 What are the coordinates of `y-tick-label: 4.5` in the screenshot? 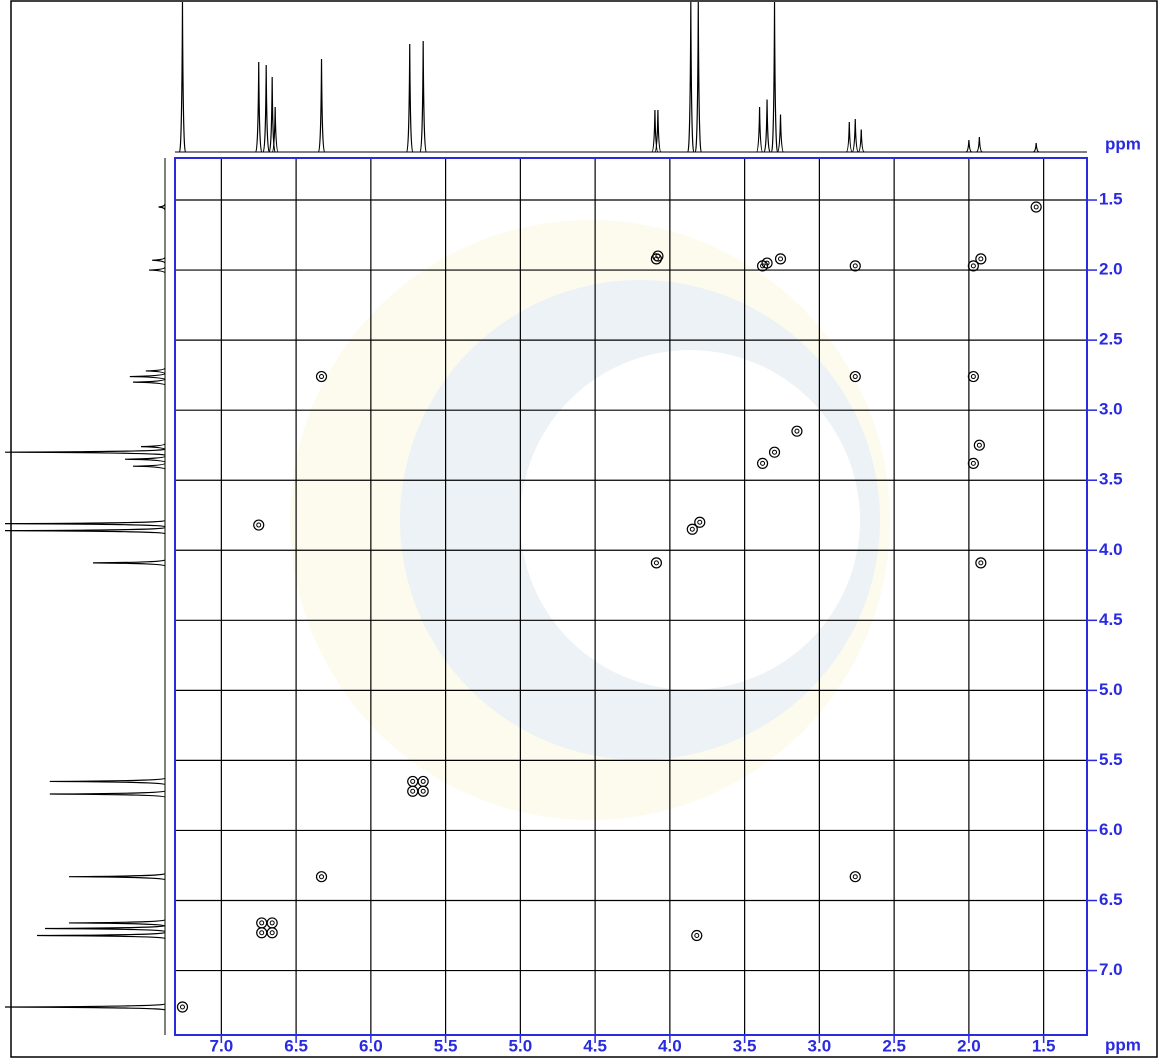 It's located at (1111, 619).